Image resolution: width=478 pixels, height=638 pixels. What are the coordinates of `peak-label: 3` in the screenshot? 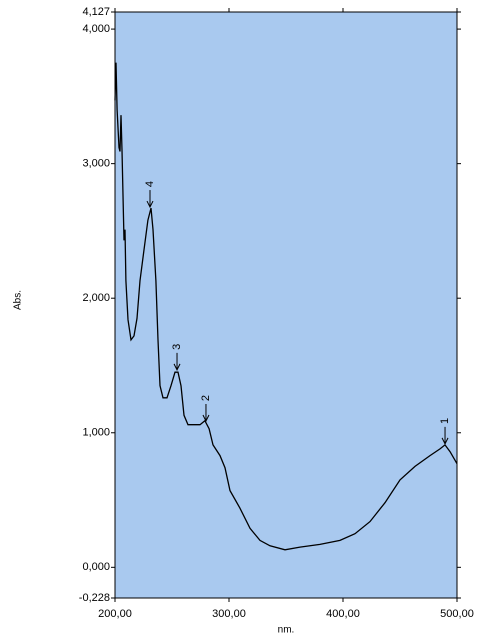 It's located at (177, 347).